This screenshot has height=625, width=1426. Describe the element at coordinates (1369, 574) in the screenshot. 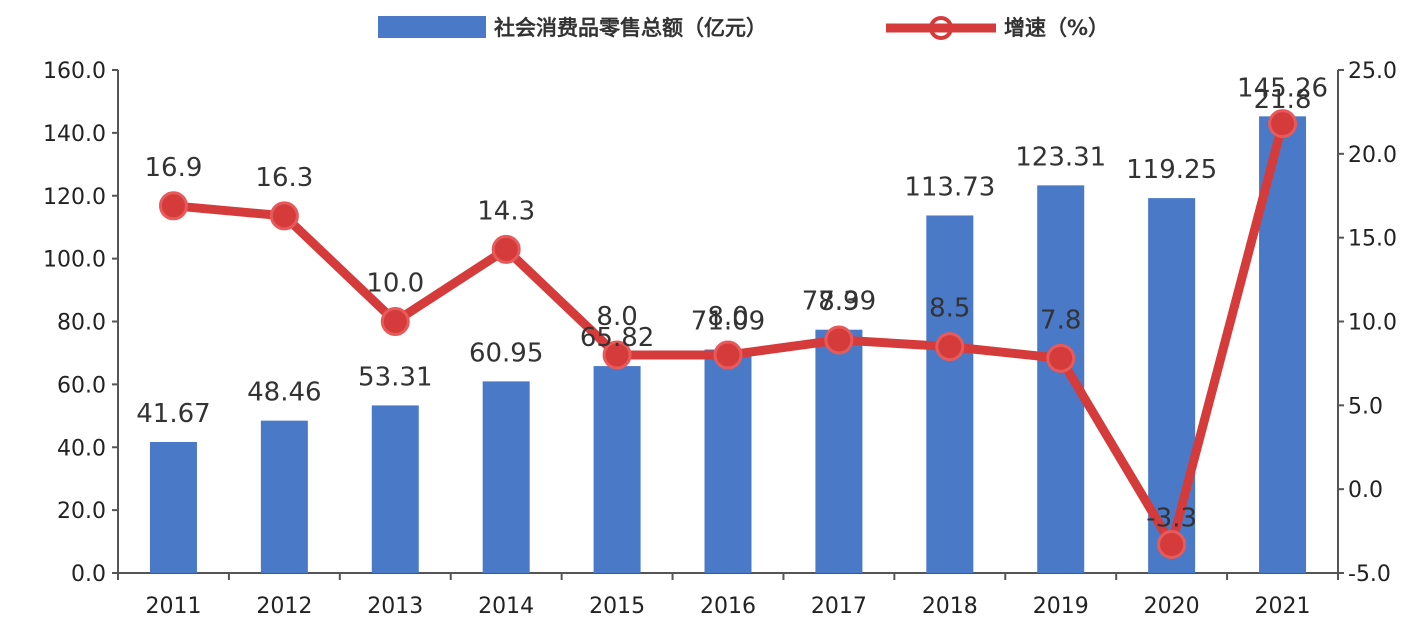

I see `right-tick-label: -5.0` at that location.